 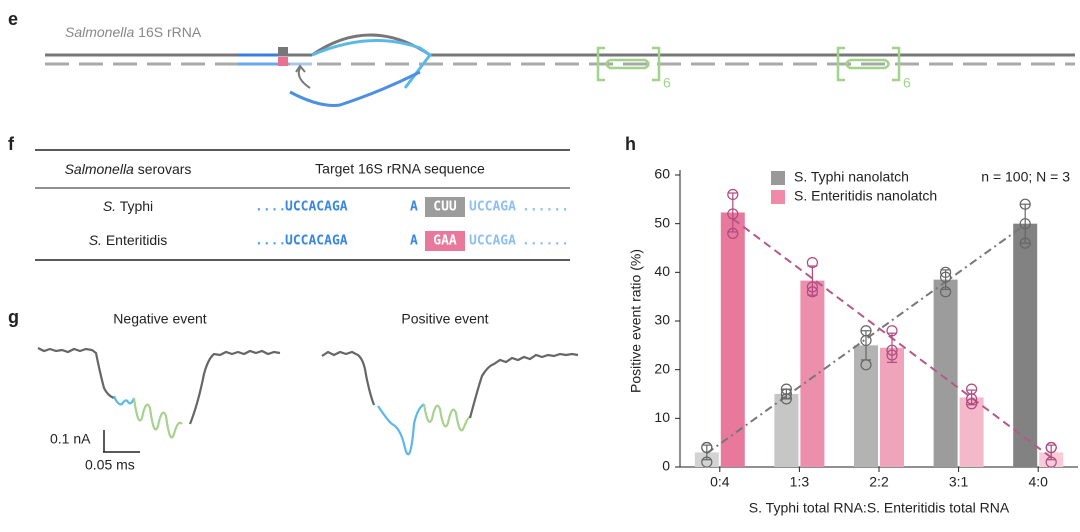 I want to click on rna-title: Salmonella 16S rRNA, so click(x=133, y=32).